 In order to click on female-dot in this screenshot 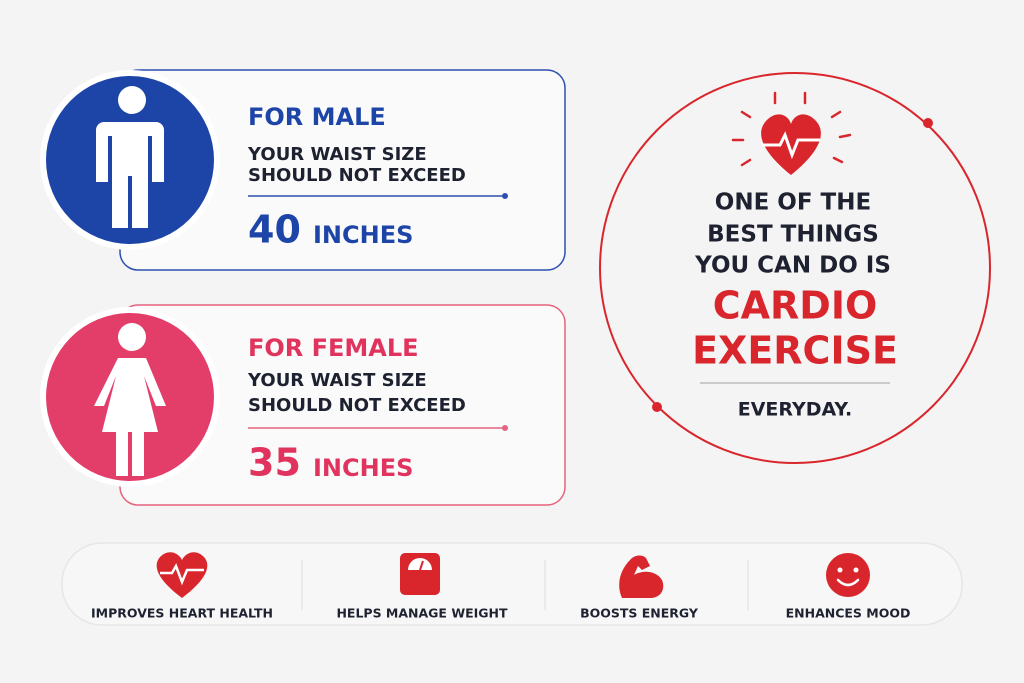, I will do `click(505, 428)`.